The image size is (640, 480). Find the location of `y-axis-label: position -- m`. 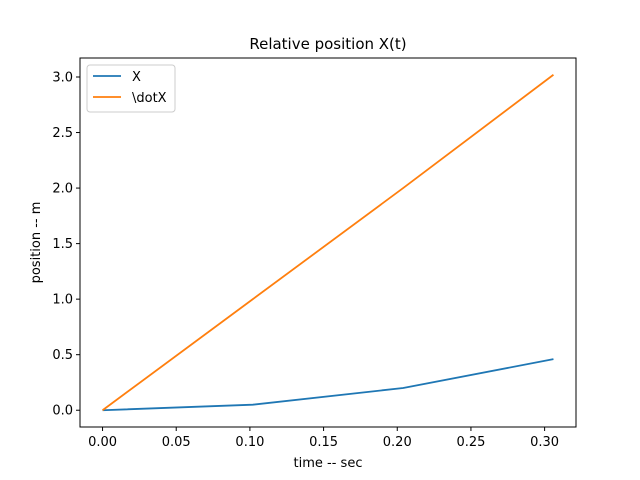

y-axis-label: position -- m is located at coordinates (36, 243).